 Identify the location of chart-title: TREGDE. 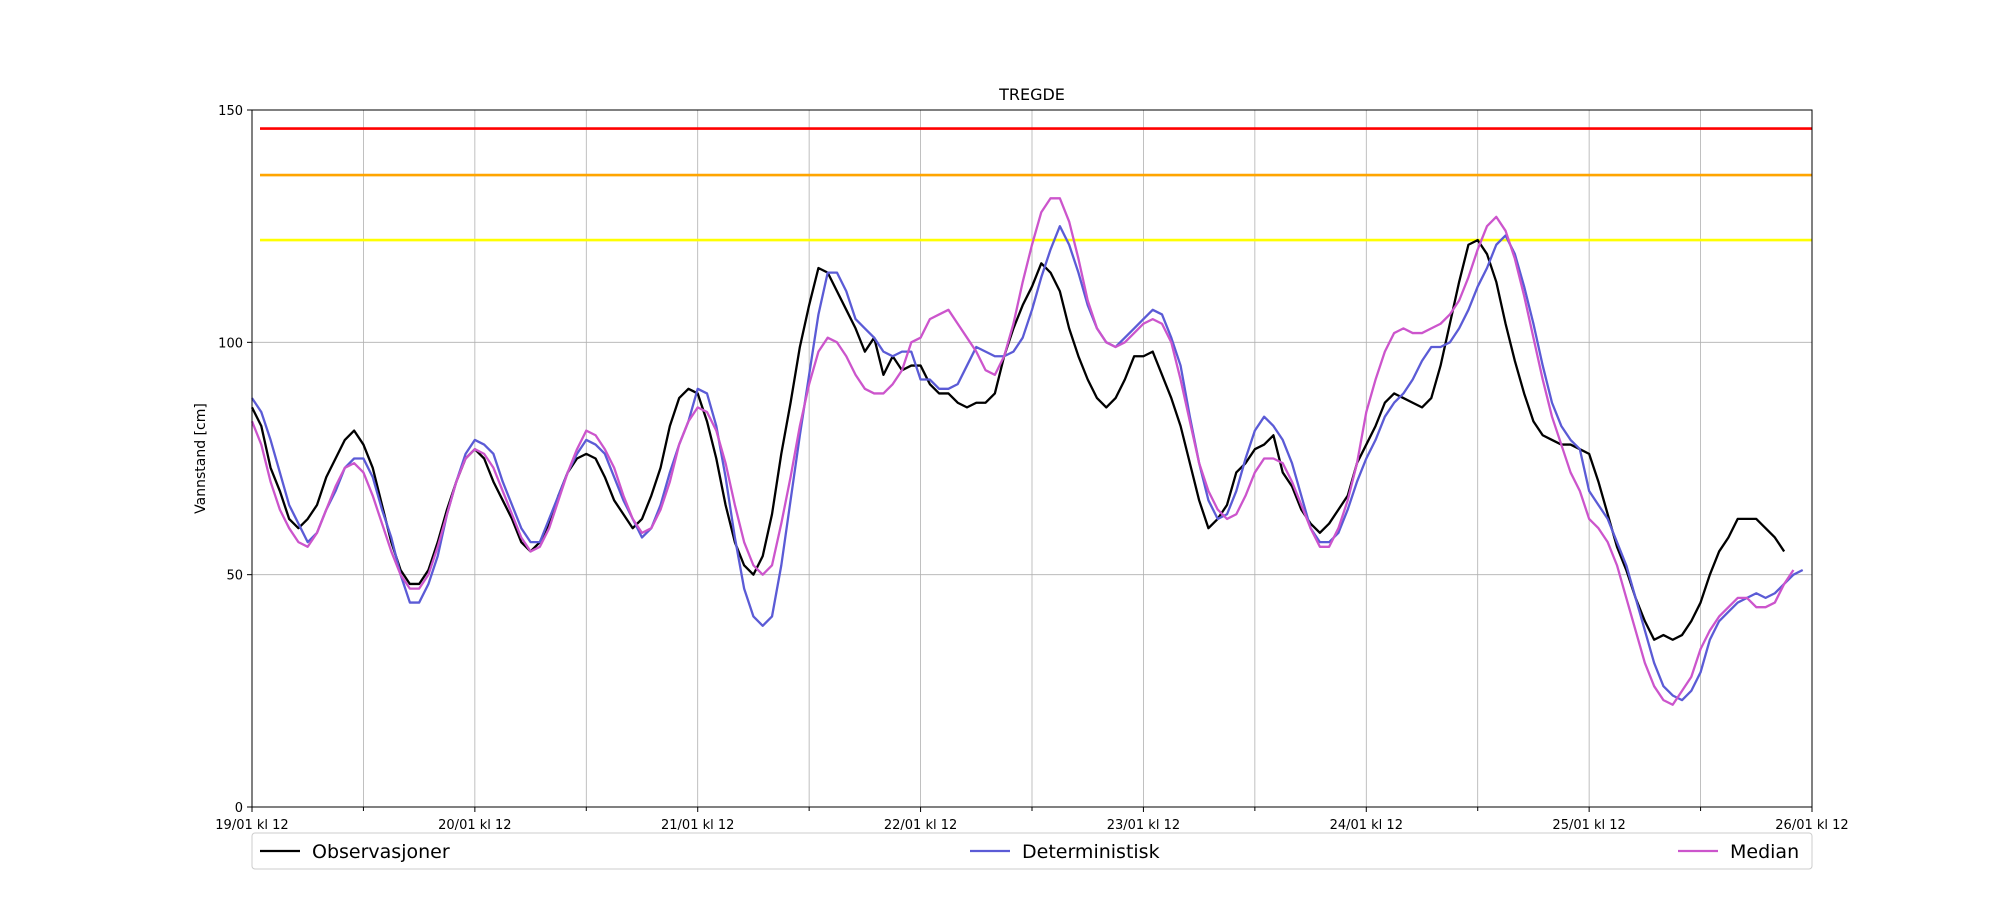
(1031, 94).